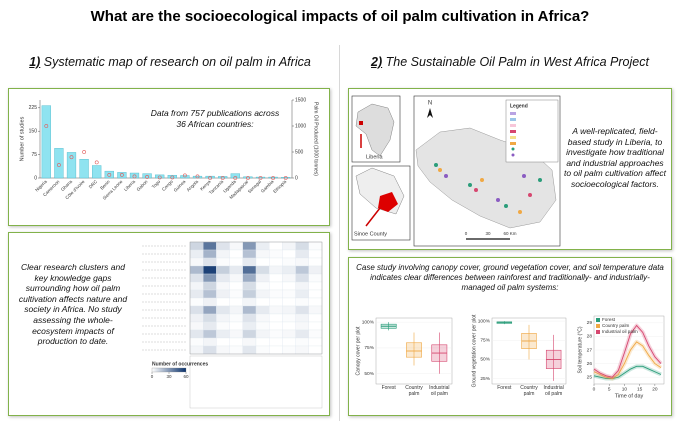 The width and height of the screenshot is (680, 425). I want to click on legend-label: Country palm, so click(615, 325).